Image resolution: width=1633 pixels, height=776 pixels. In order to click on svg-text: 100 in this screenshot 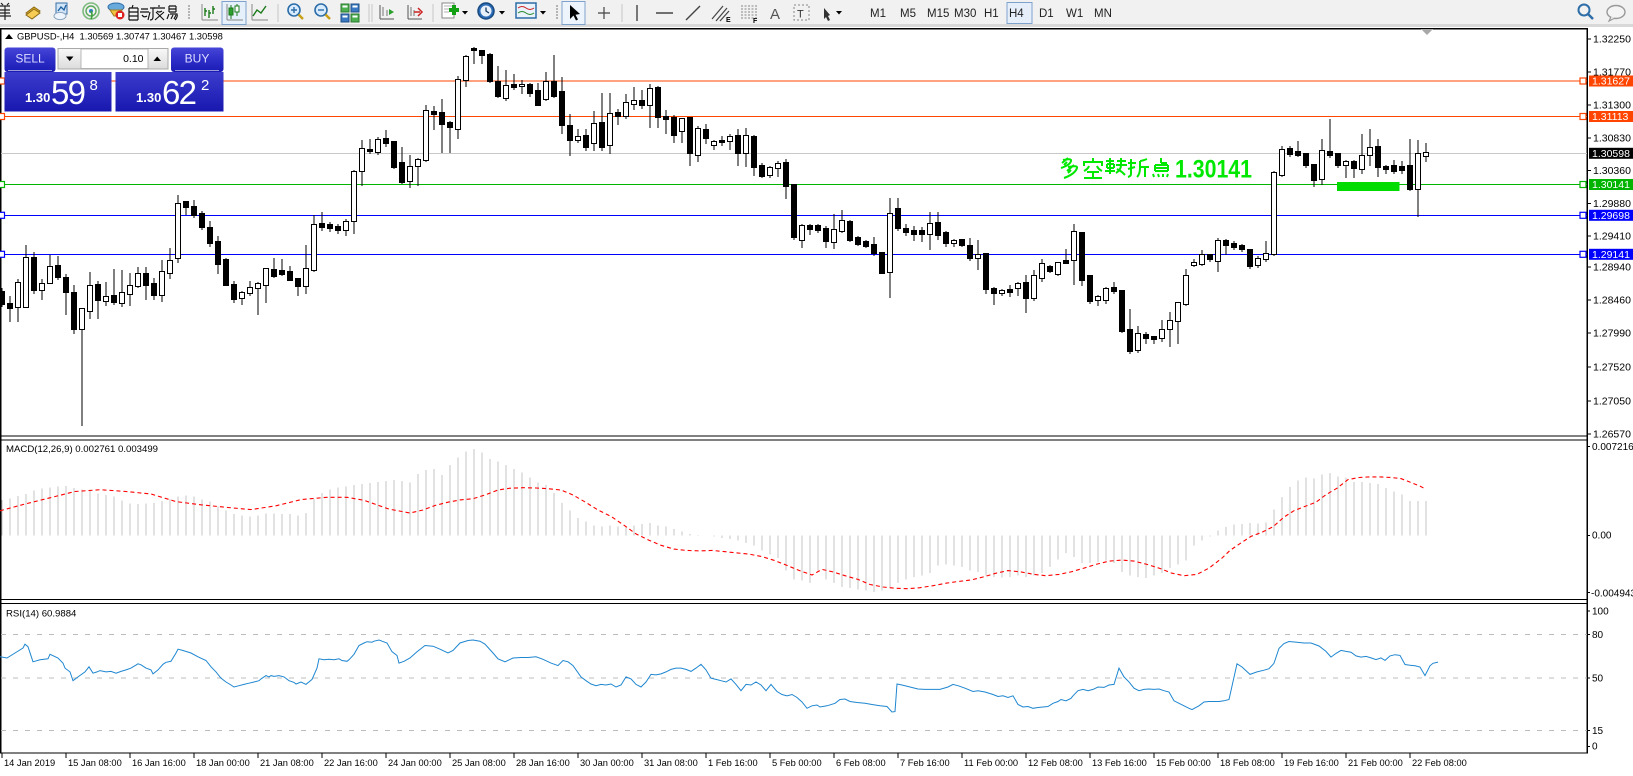, I will do `click(1600, 612)`.